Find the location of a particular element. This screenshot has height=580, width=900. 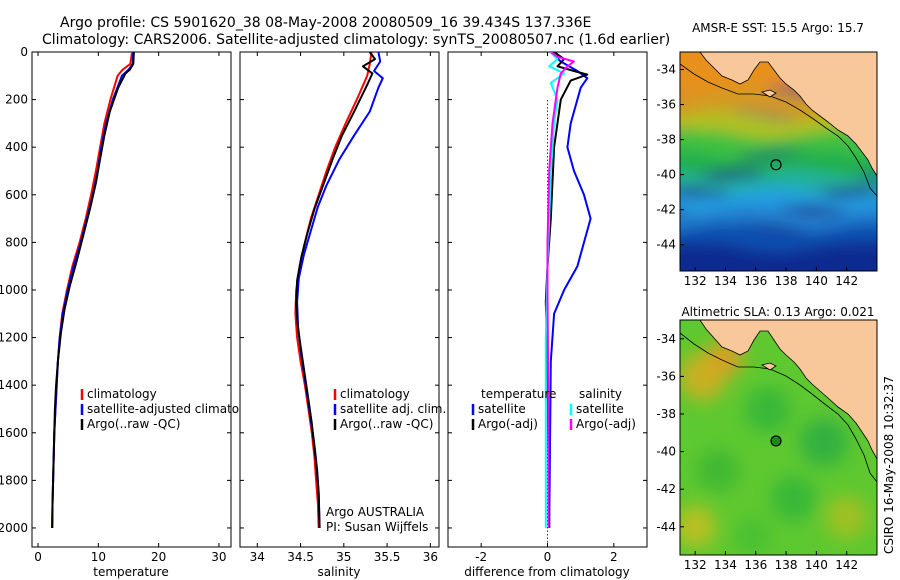

y-tick-label: 1200 is located at coordinates (14, 338).